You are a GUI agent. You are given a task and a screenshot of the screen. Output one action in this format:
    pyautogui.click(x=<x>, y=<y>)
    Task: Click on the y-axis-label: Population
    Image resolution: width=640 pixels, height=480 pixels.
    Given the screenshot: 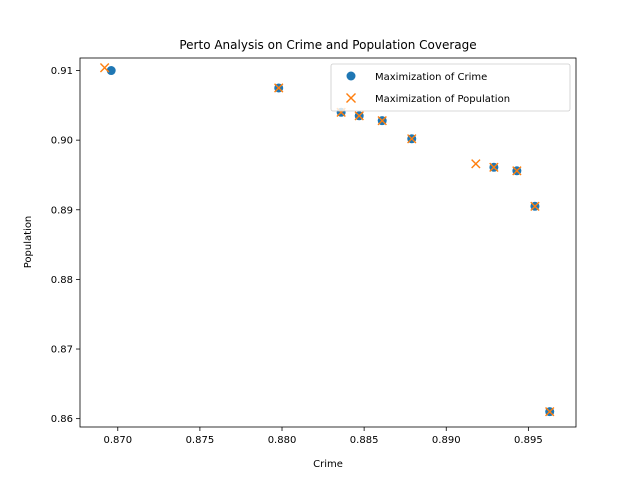 What is the action you would take?
    pyautogui.click(x=28, y=242)
    